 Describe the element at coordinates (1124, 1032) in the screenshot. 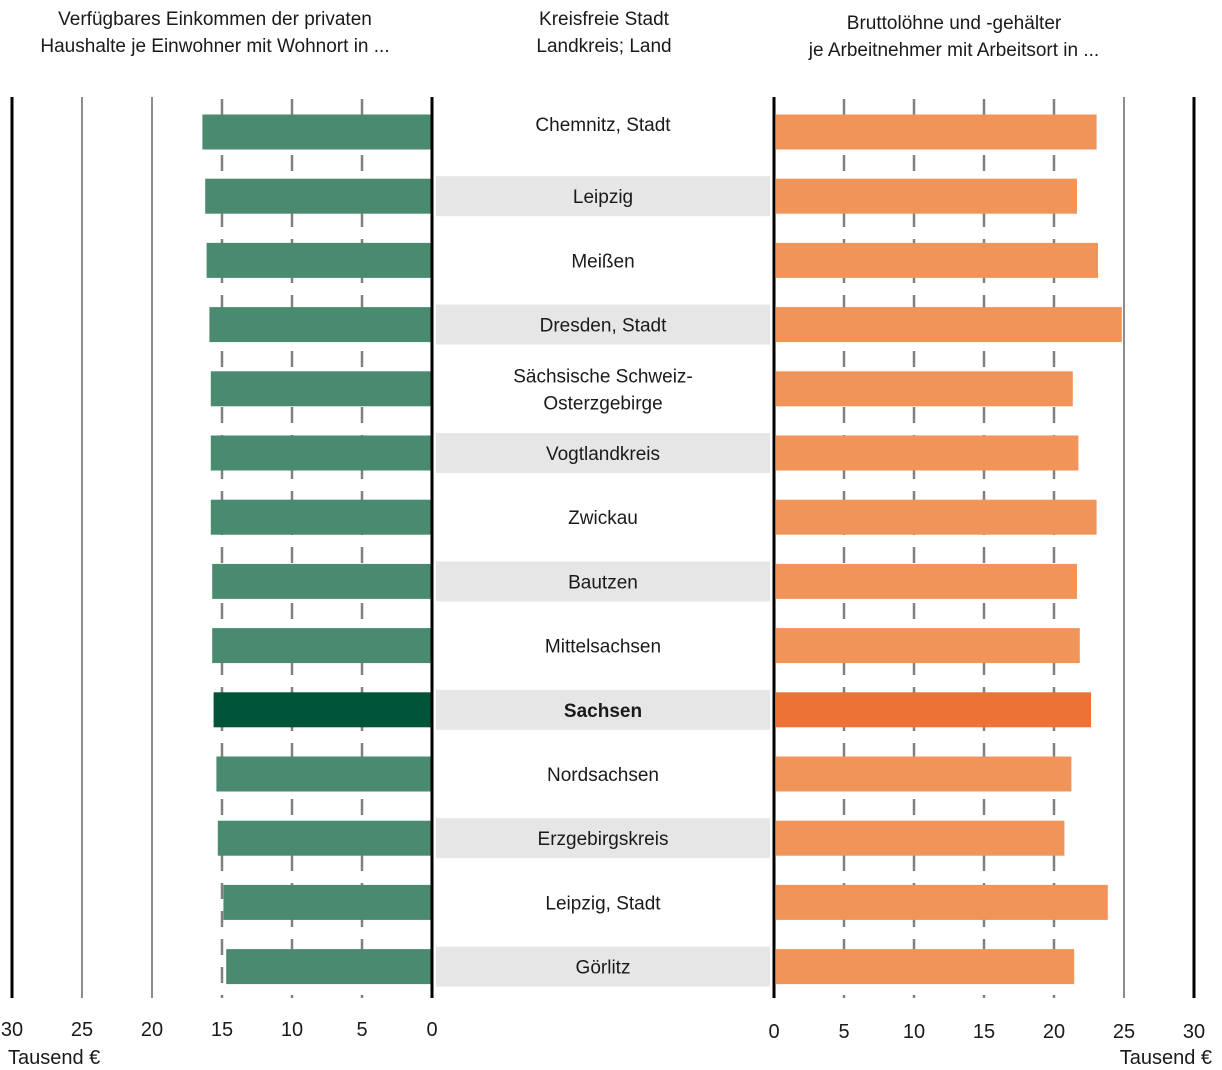

I see `right-tick-label: 25` at that location.